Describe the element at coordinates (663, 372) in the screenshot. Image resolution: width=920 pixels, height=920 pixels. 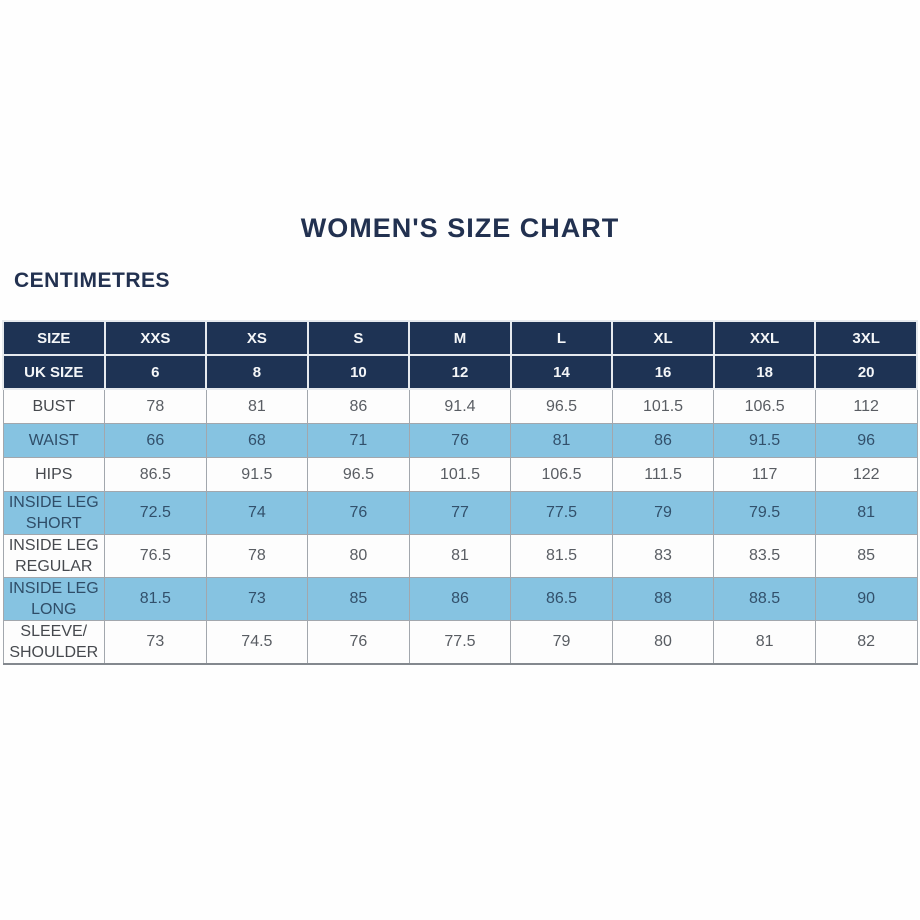
I see `header-value-cell: 16` at that location.